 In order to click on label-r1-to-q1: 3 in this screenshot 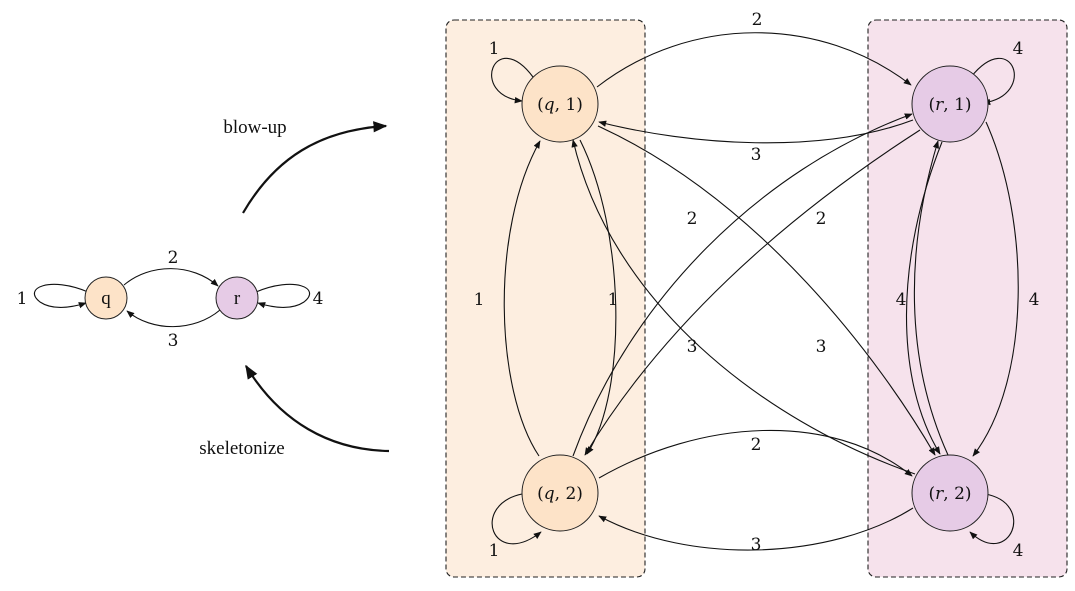, I will do `click(756, 155)`.